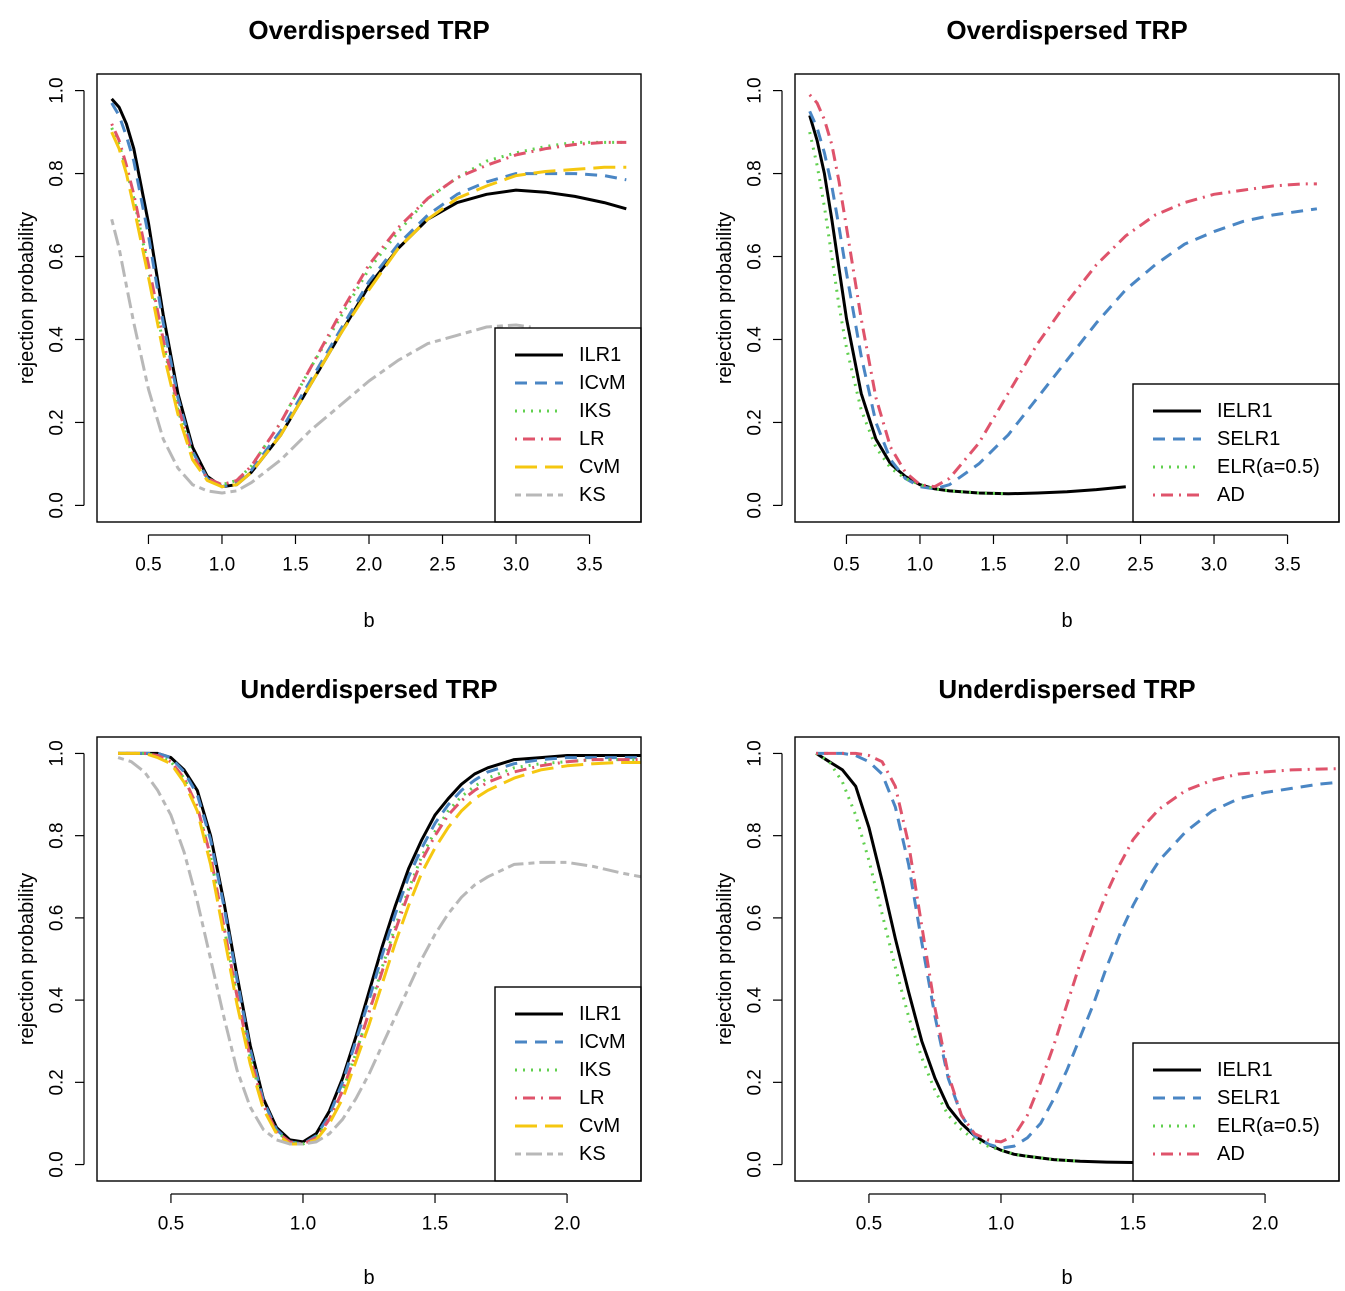 The image size is (1345, 1291). I want to click on series-line-selr1, so click(1063, 300).